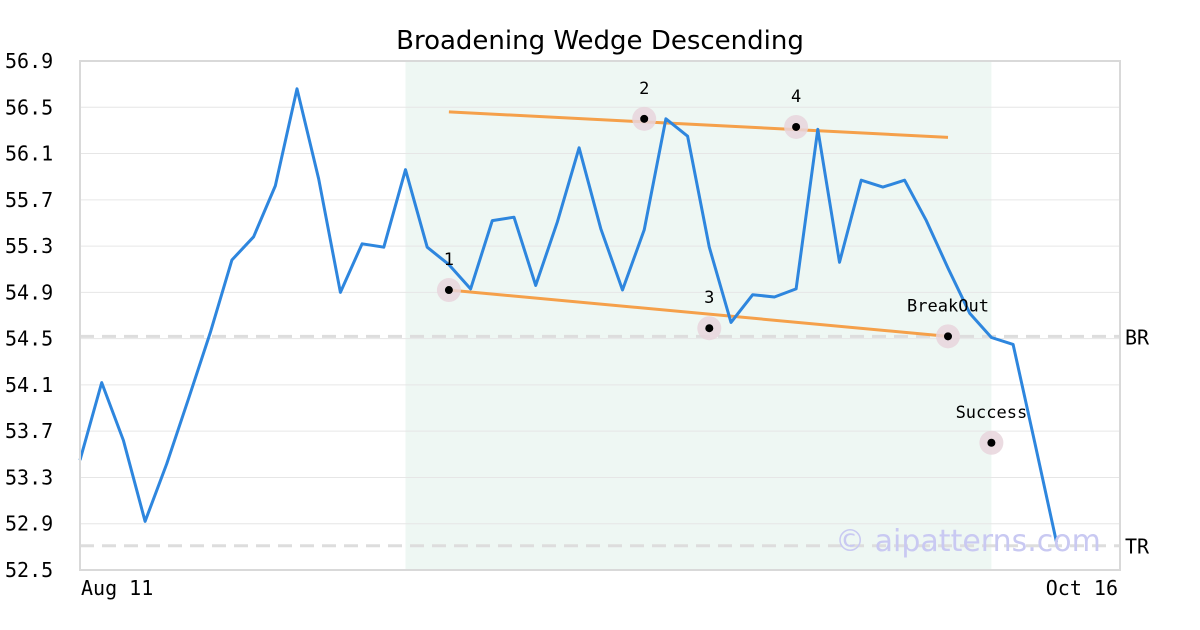 This screenshot has height=630, width=1200. I want to click on marker-label: BreakOut, so click(948, 306).